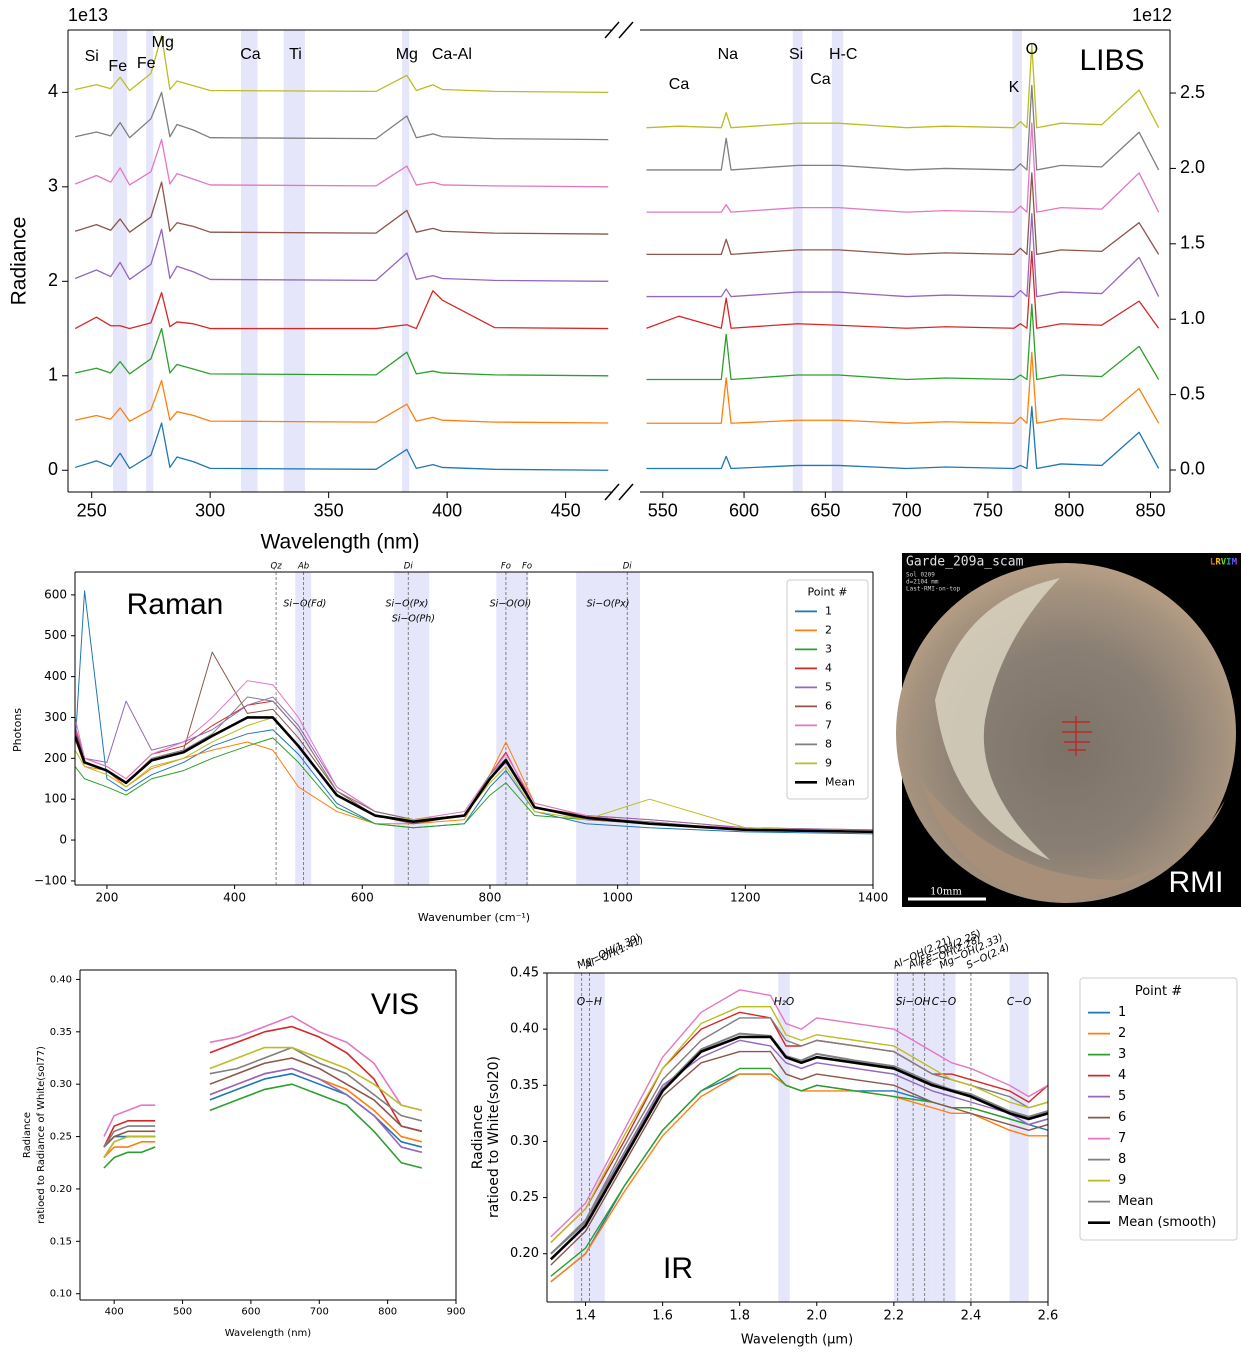  I want to click on y-tick-label: −100, so click(50, 880).